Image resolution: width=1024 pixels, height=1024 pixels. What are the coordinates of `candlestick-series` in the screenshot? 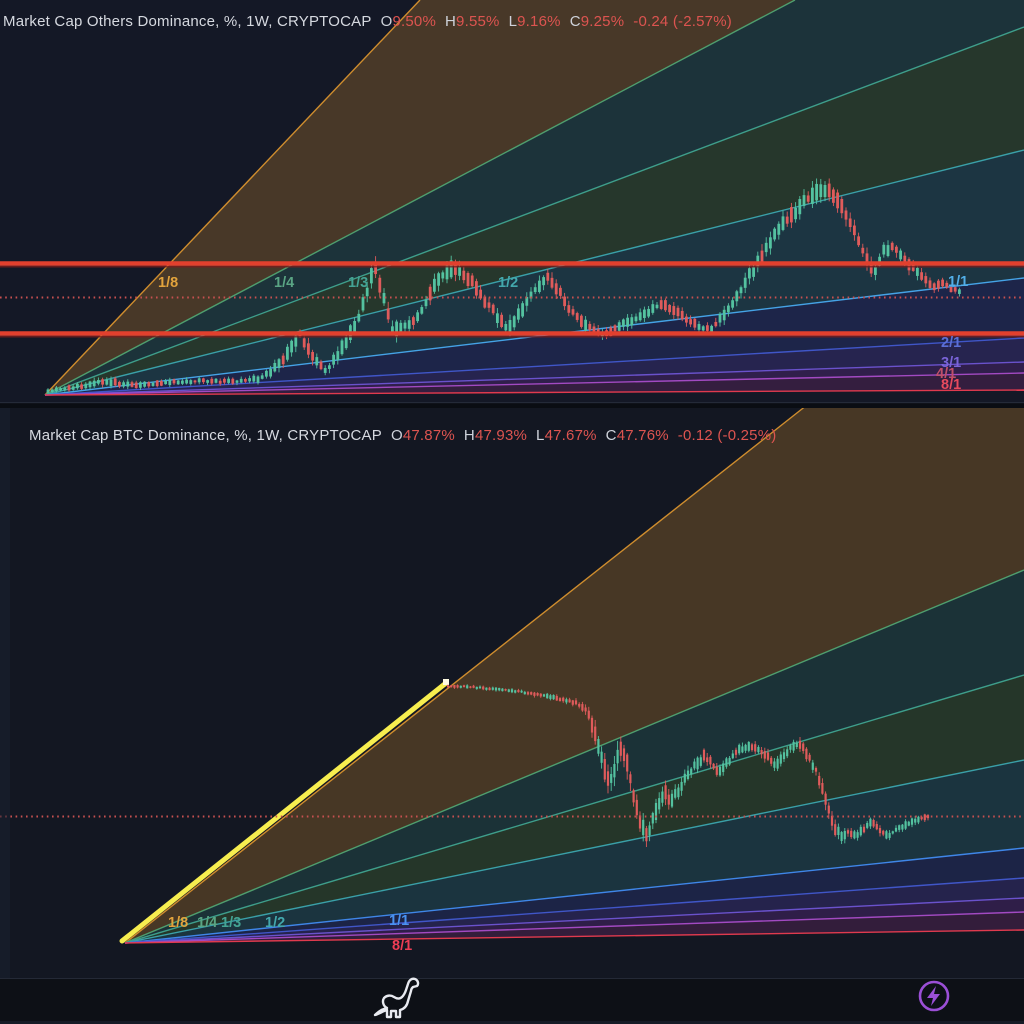 It's located at (688, 766).